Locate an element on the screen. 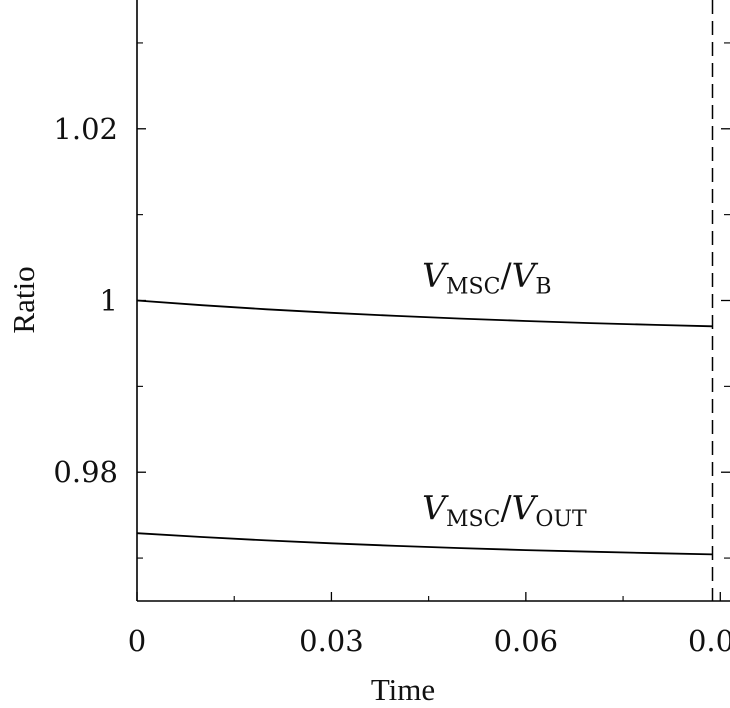  series-label-subscript: OUT is located at coordinates (561, 519).